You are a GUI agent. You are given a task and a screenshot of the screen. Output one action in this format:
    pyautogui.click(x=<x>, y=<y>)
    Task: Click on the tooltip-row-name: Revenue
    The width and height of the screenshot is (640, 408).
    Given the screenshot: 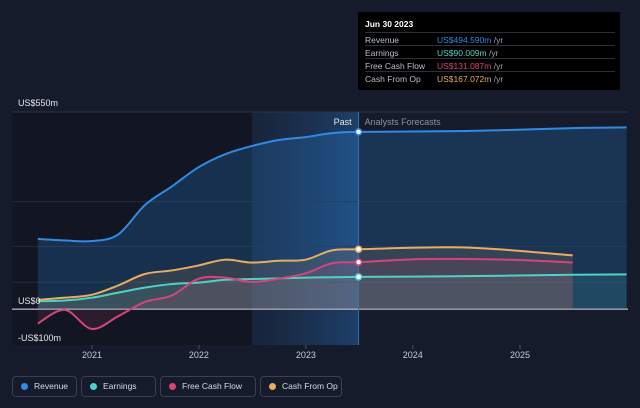 What is the action you would take?
    pyautogui.click(x=382, y=40)
    